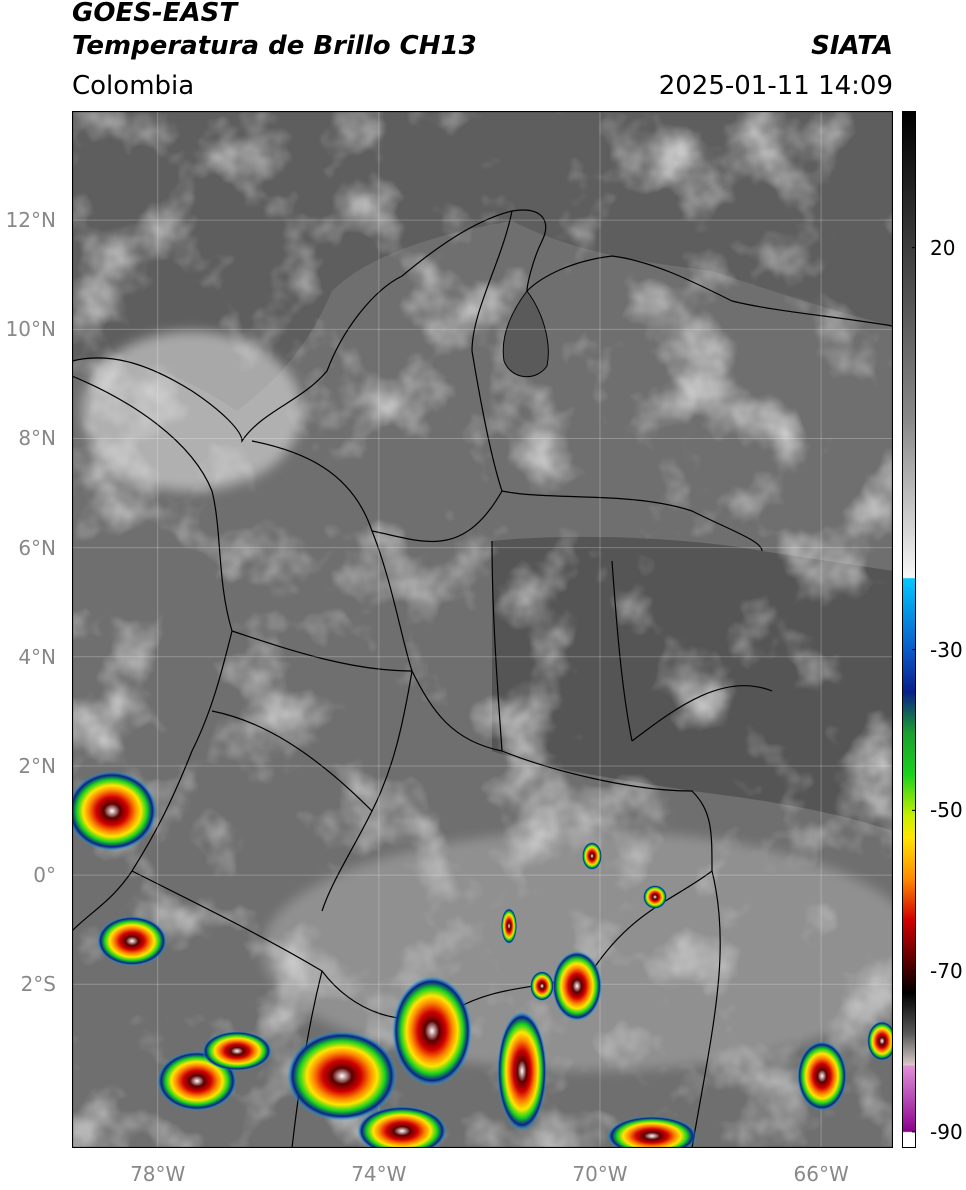 The image size is (966, 1190). Describe the element at coordinates (525, 334) in the screenshot. I see `lake-maracaibo` at that location.